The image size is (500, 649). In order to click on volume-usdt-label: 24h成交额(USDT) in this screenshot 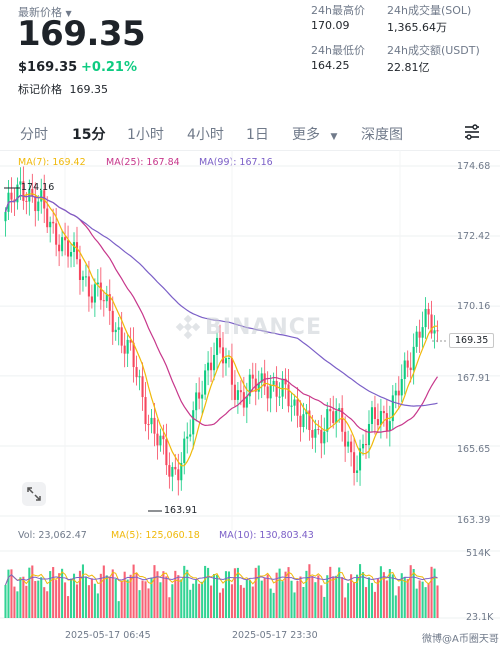, I will do `click(433, 50)`.